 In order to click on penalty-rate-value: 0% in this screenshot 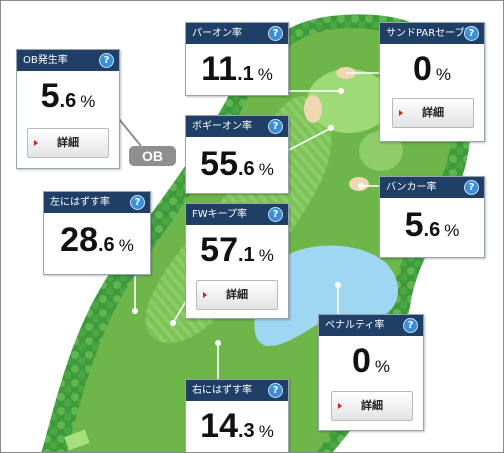, I will do `click(371, 361)`.